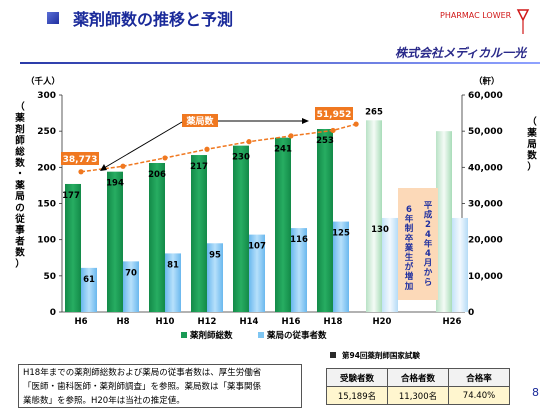 This screenshot has height=420, width=560. I want to click on forecast-note-char: 制, so click(409, 228).